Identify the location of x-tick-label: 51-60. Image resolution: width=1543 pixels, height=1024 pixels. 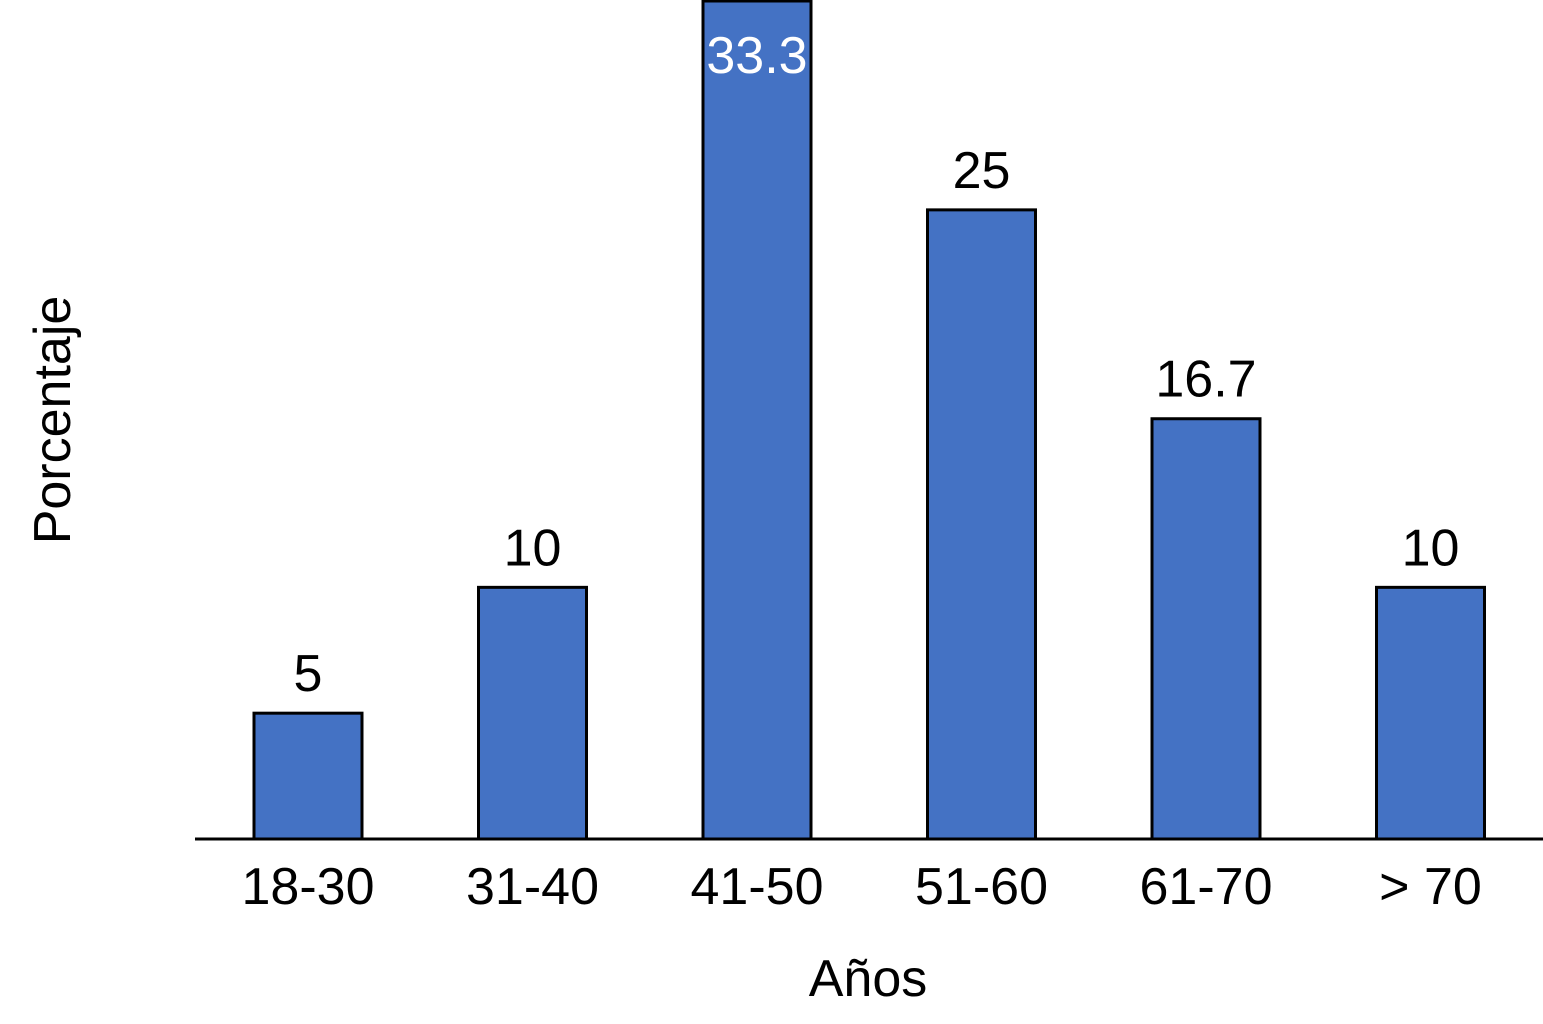
(981, 887).